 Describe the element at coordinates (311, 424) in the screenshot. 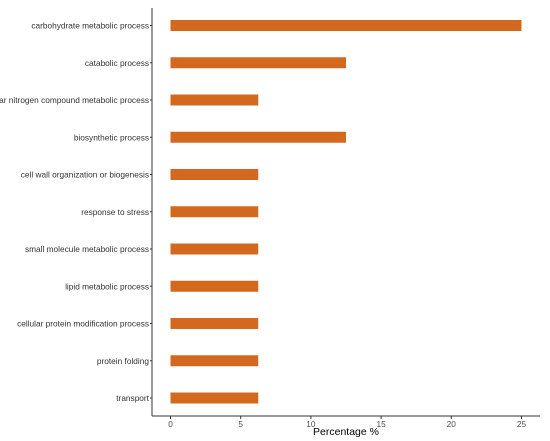

I see `x-tick-label: 10` at that location.